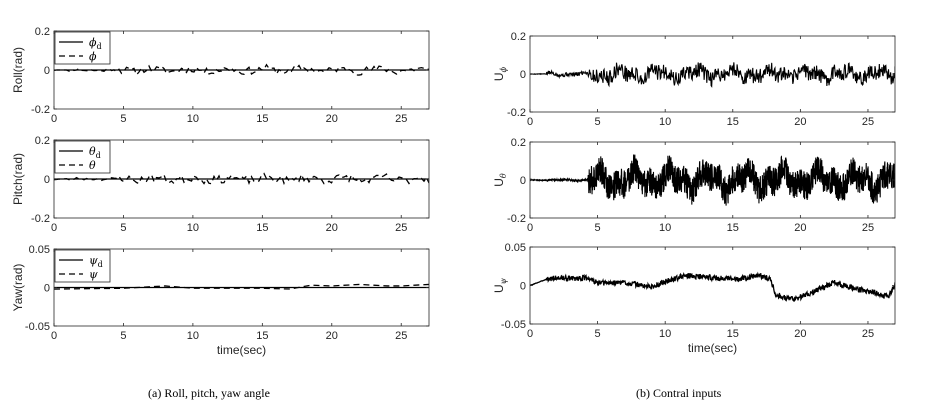 This screenshot has width=935, height=411. Describe the element at coordinates (733, 334) in the screenshot. I see `x-tick-label-u_psi-3: 15` at that location.